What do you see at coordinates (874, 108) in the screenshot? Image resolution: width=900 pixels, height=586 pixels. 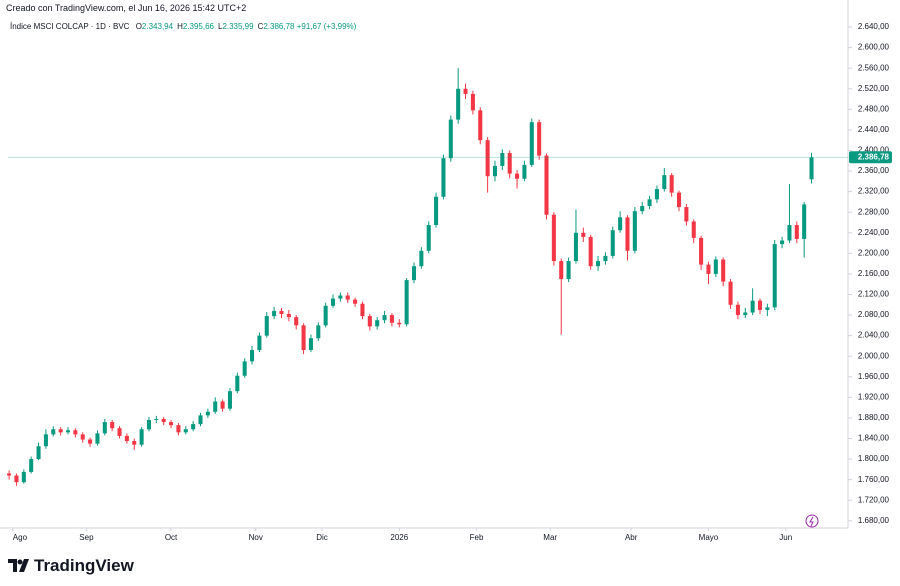 I see `y-tick-label: 2.480,00` at bounding box center [874, 108].